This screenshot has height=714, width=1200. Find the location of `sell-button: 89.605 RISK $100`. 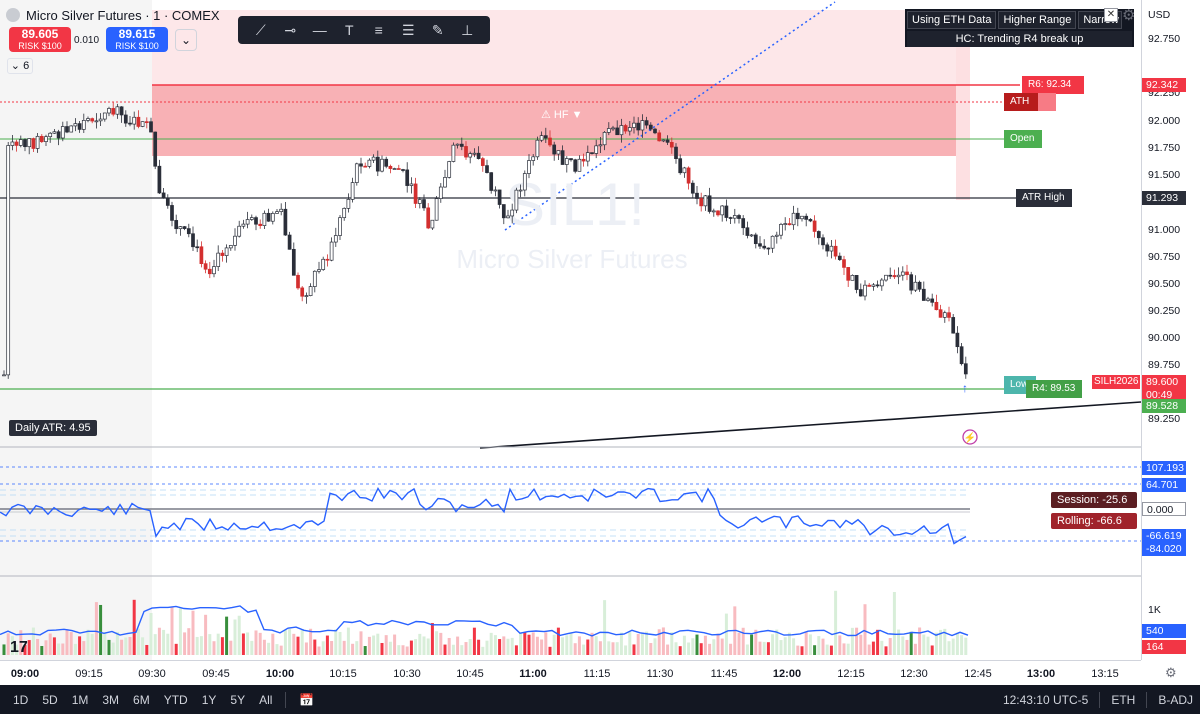

sell-button: 89.605 RISK $100 is located at coordinates (40, 39).